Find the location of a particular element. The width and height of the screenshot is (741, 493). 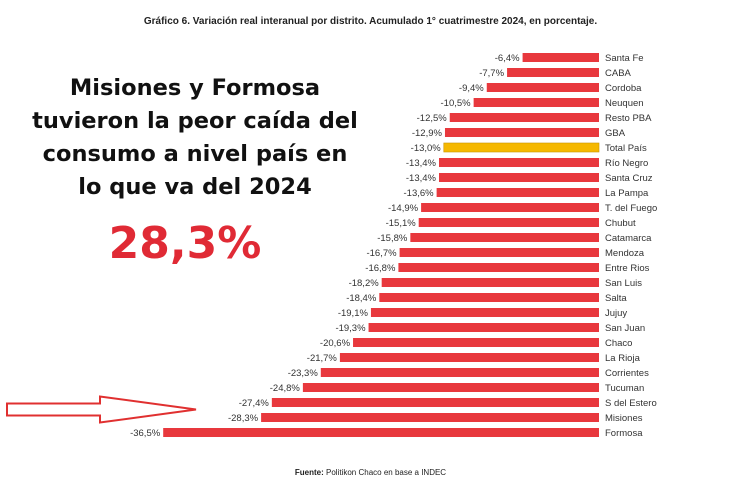

highlight-value: 28,3% is located at coordinates (185, 243).